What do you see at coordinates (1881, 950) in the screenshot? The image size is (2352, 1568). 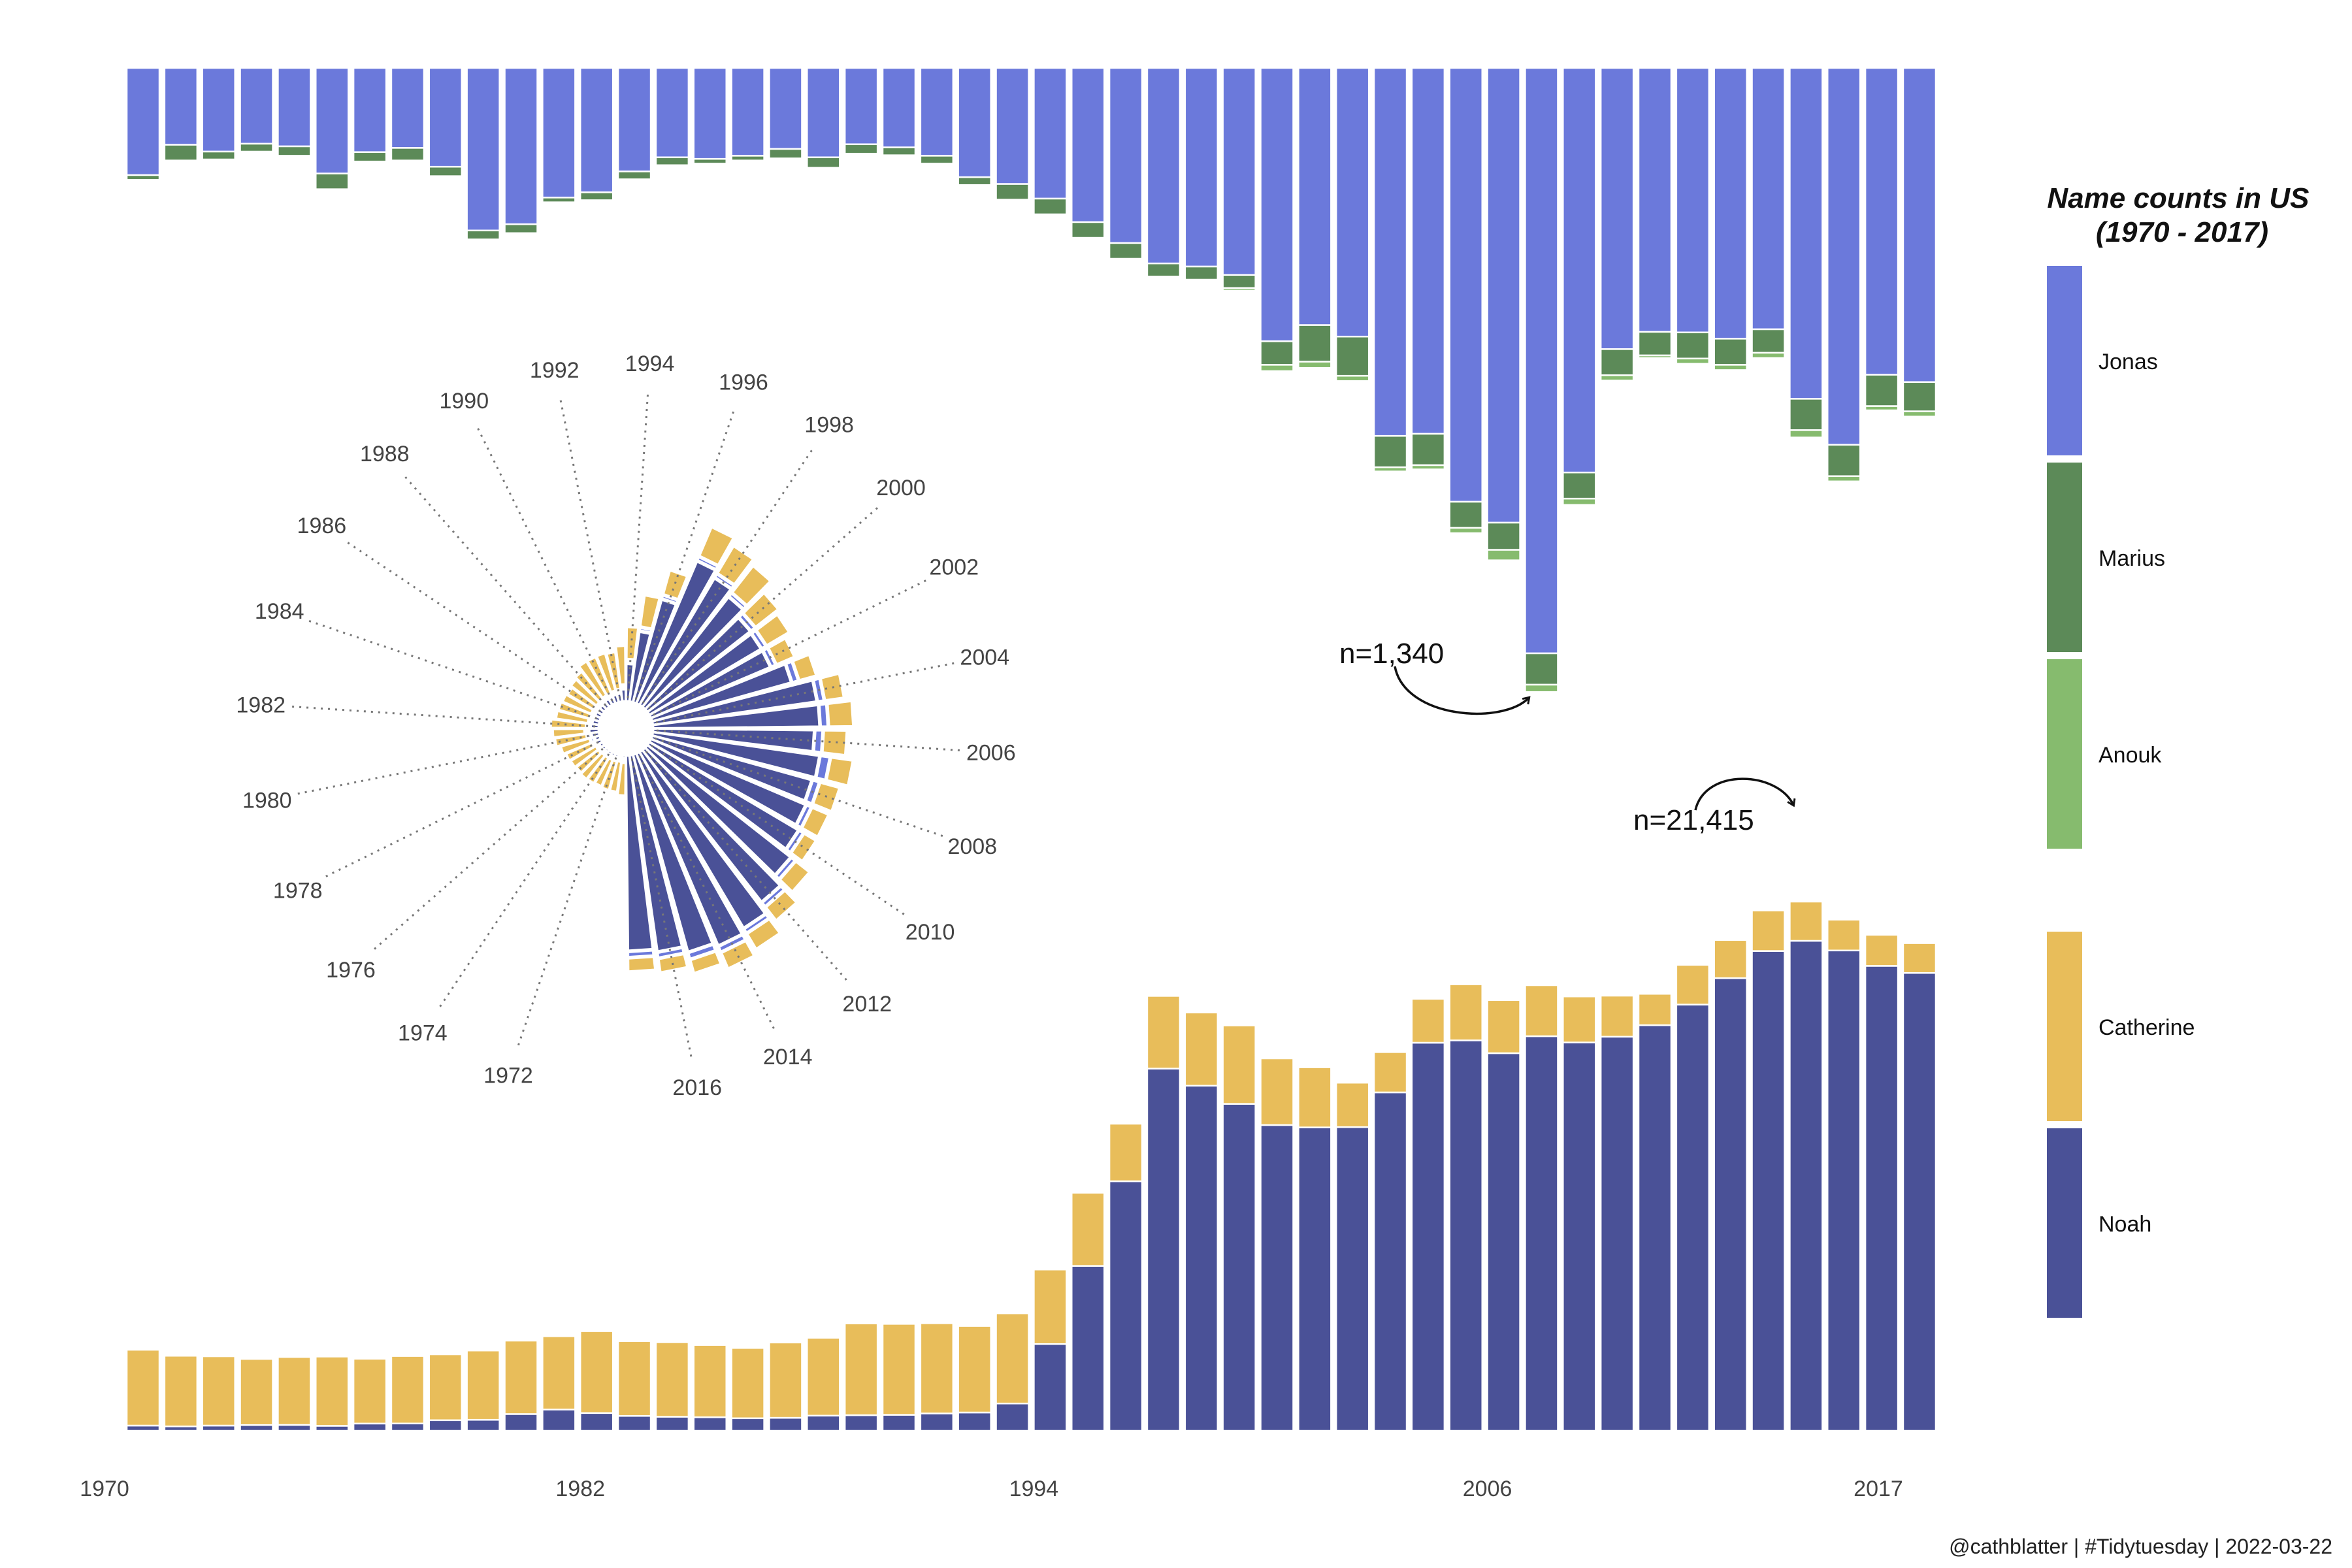 I see `bottom-bar-catherine-2016` at bounding box center [1881, 950].